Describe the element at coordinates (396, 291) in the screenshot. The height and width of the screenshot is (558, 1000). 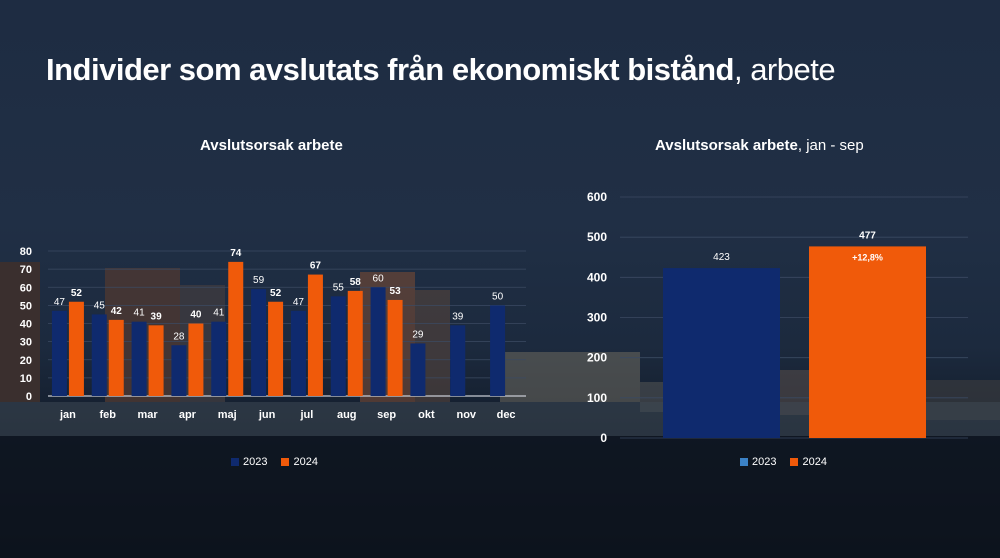
I see `data-label-2024: 53` at that location.